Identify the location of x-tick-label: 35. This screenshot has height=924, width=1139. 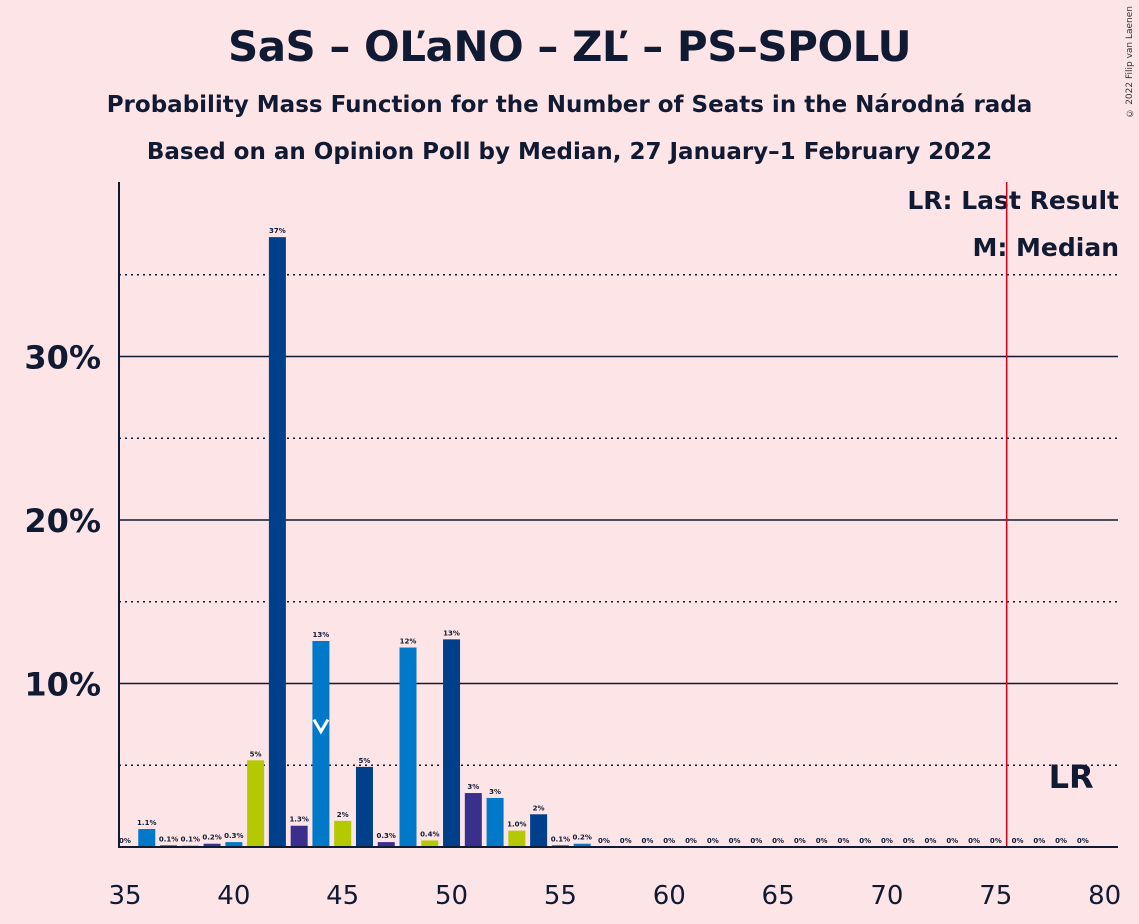
(124, 896).